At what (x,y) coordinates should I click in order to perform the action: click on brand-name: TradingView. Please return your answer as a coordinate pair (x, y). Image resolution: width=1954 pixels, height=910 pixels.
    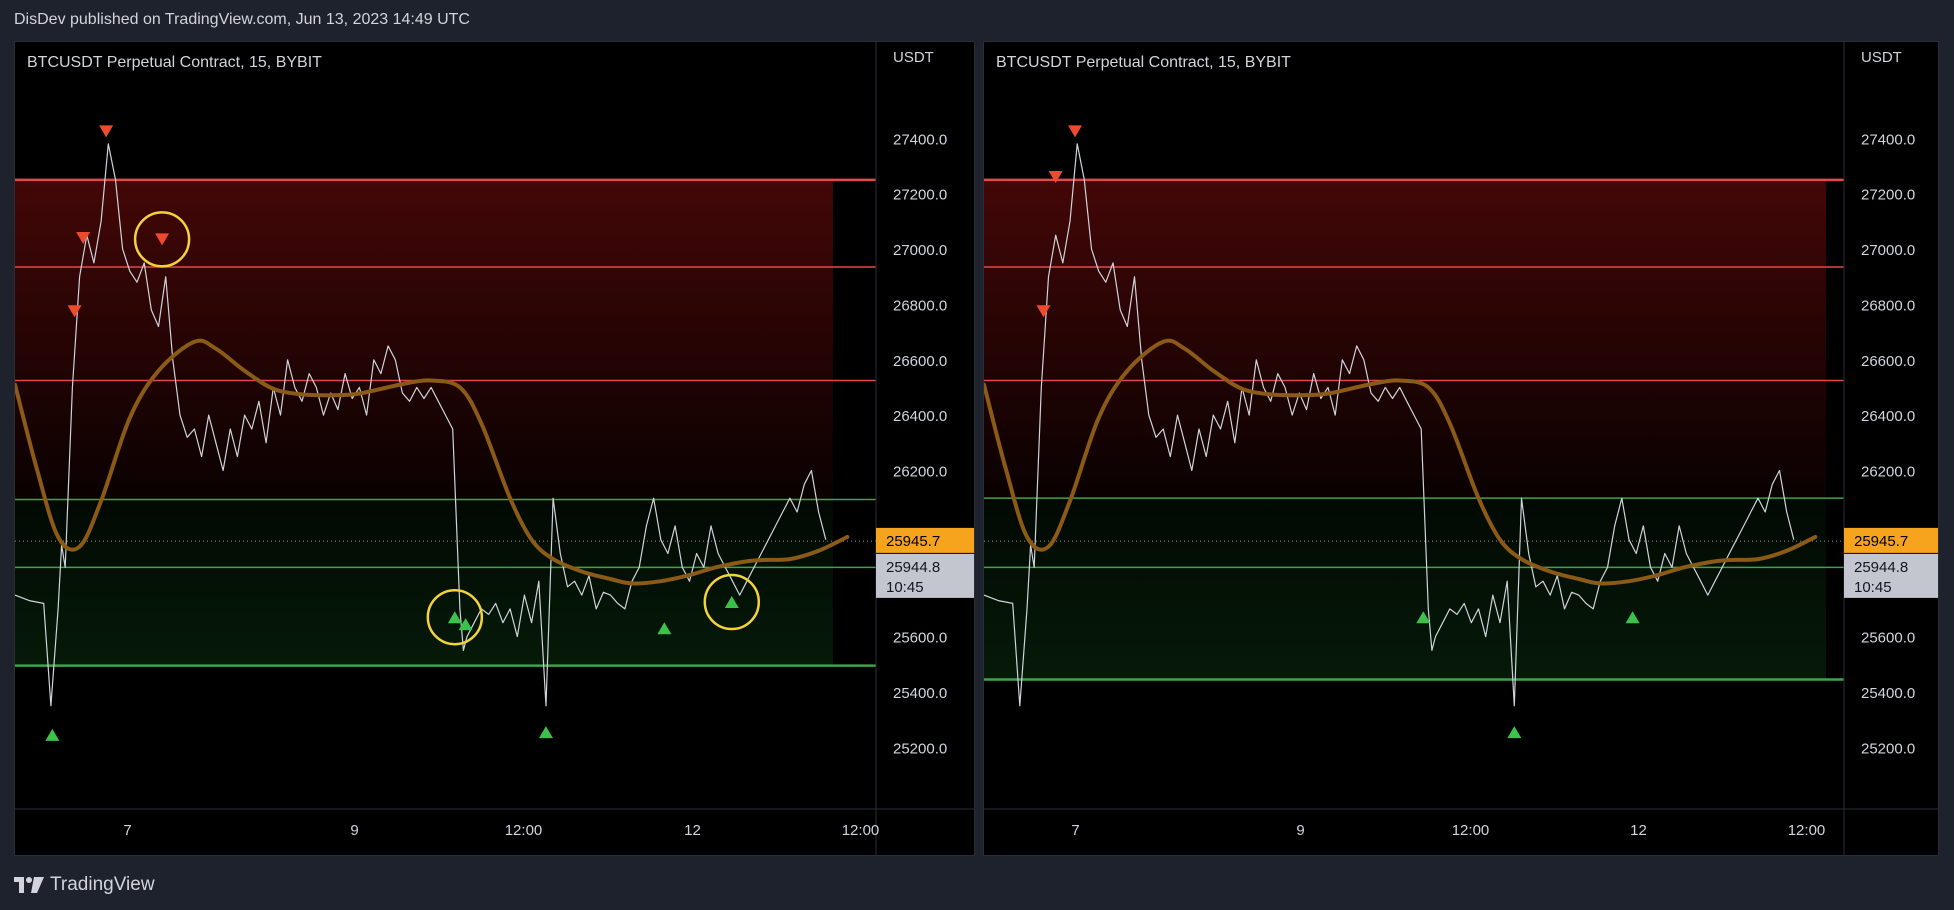
    Looking at the image, I should click on (102, 884).